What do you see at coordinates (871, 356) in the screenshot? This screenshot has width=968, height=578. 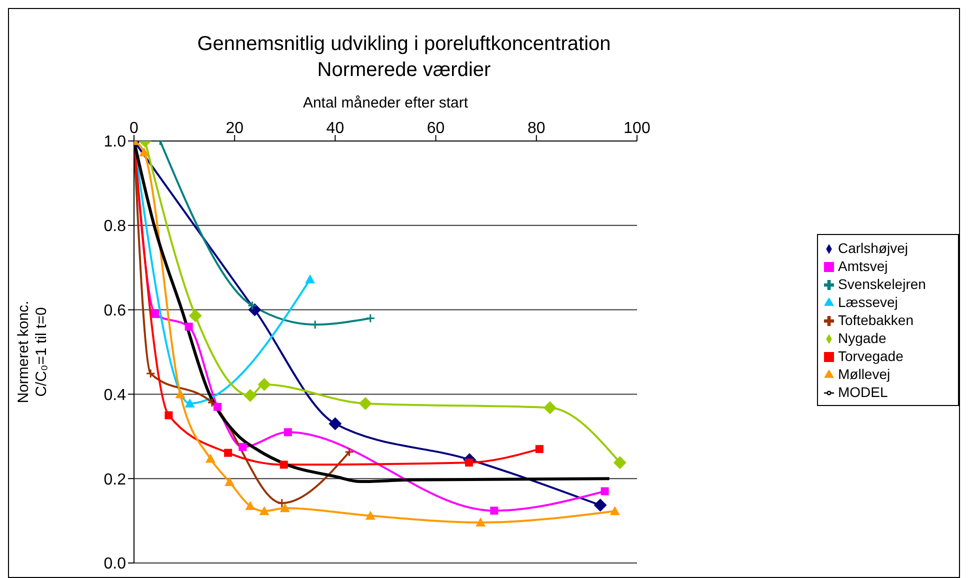 I see `legend-label: Torvegade` at bounding box center [871, 356].